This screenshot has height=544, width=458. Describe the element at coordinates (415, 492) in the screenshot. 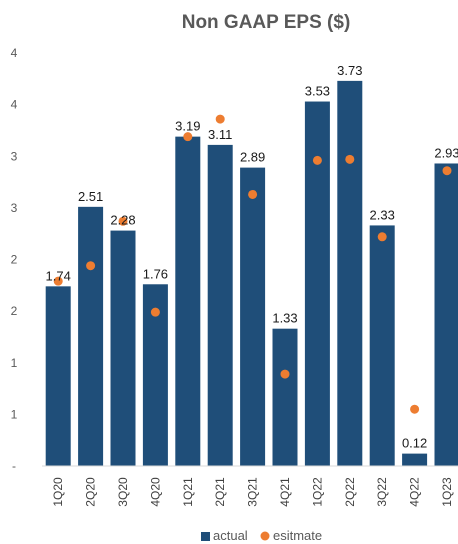

I see `x-tick-label: 4Q22` at that location.